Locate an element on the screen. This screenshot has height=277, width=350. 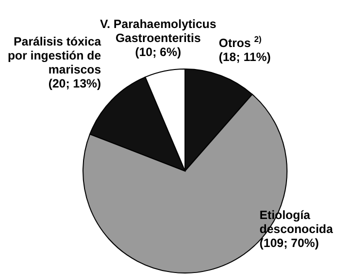
data-label: (18; 11%) is located at coordinates (244, 57).